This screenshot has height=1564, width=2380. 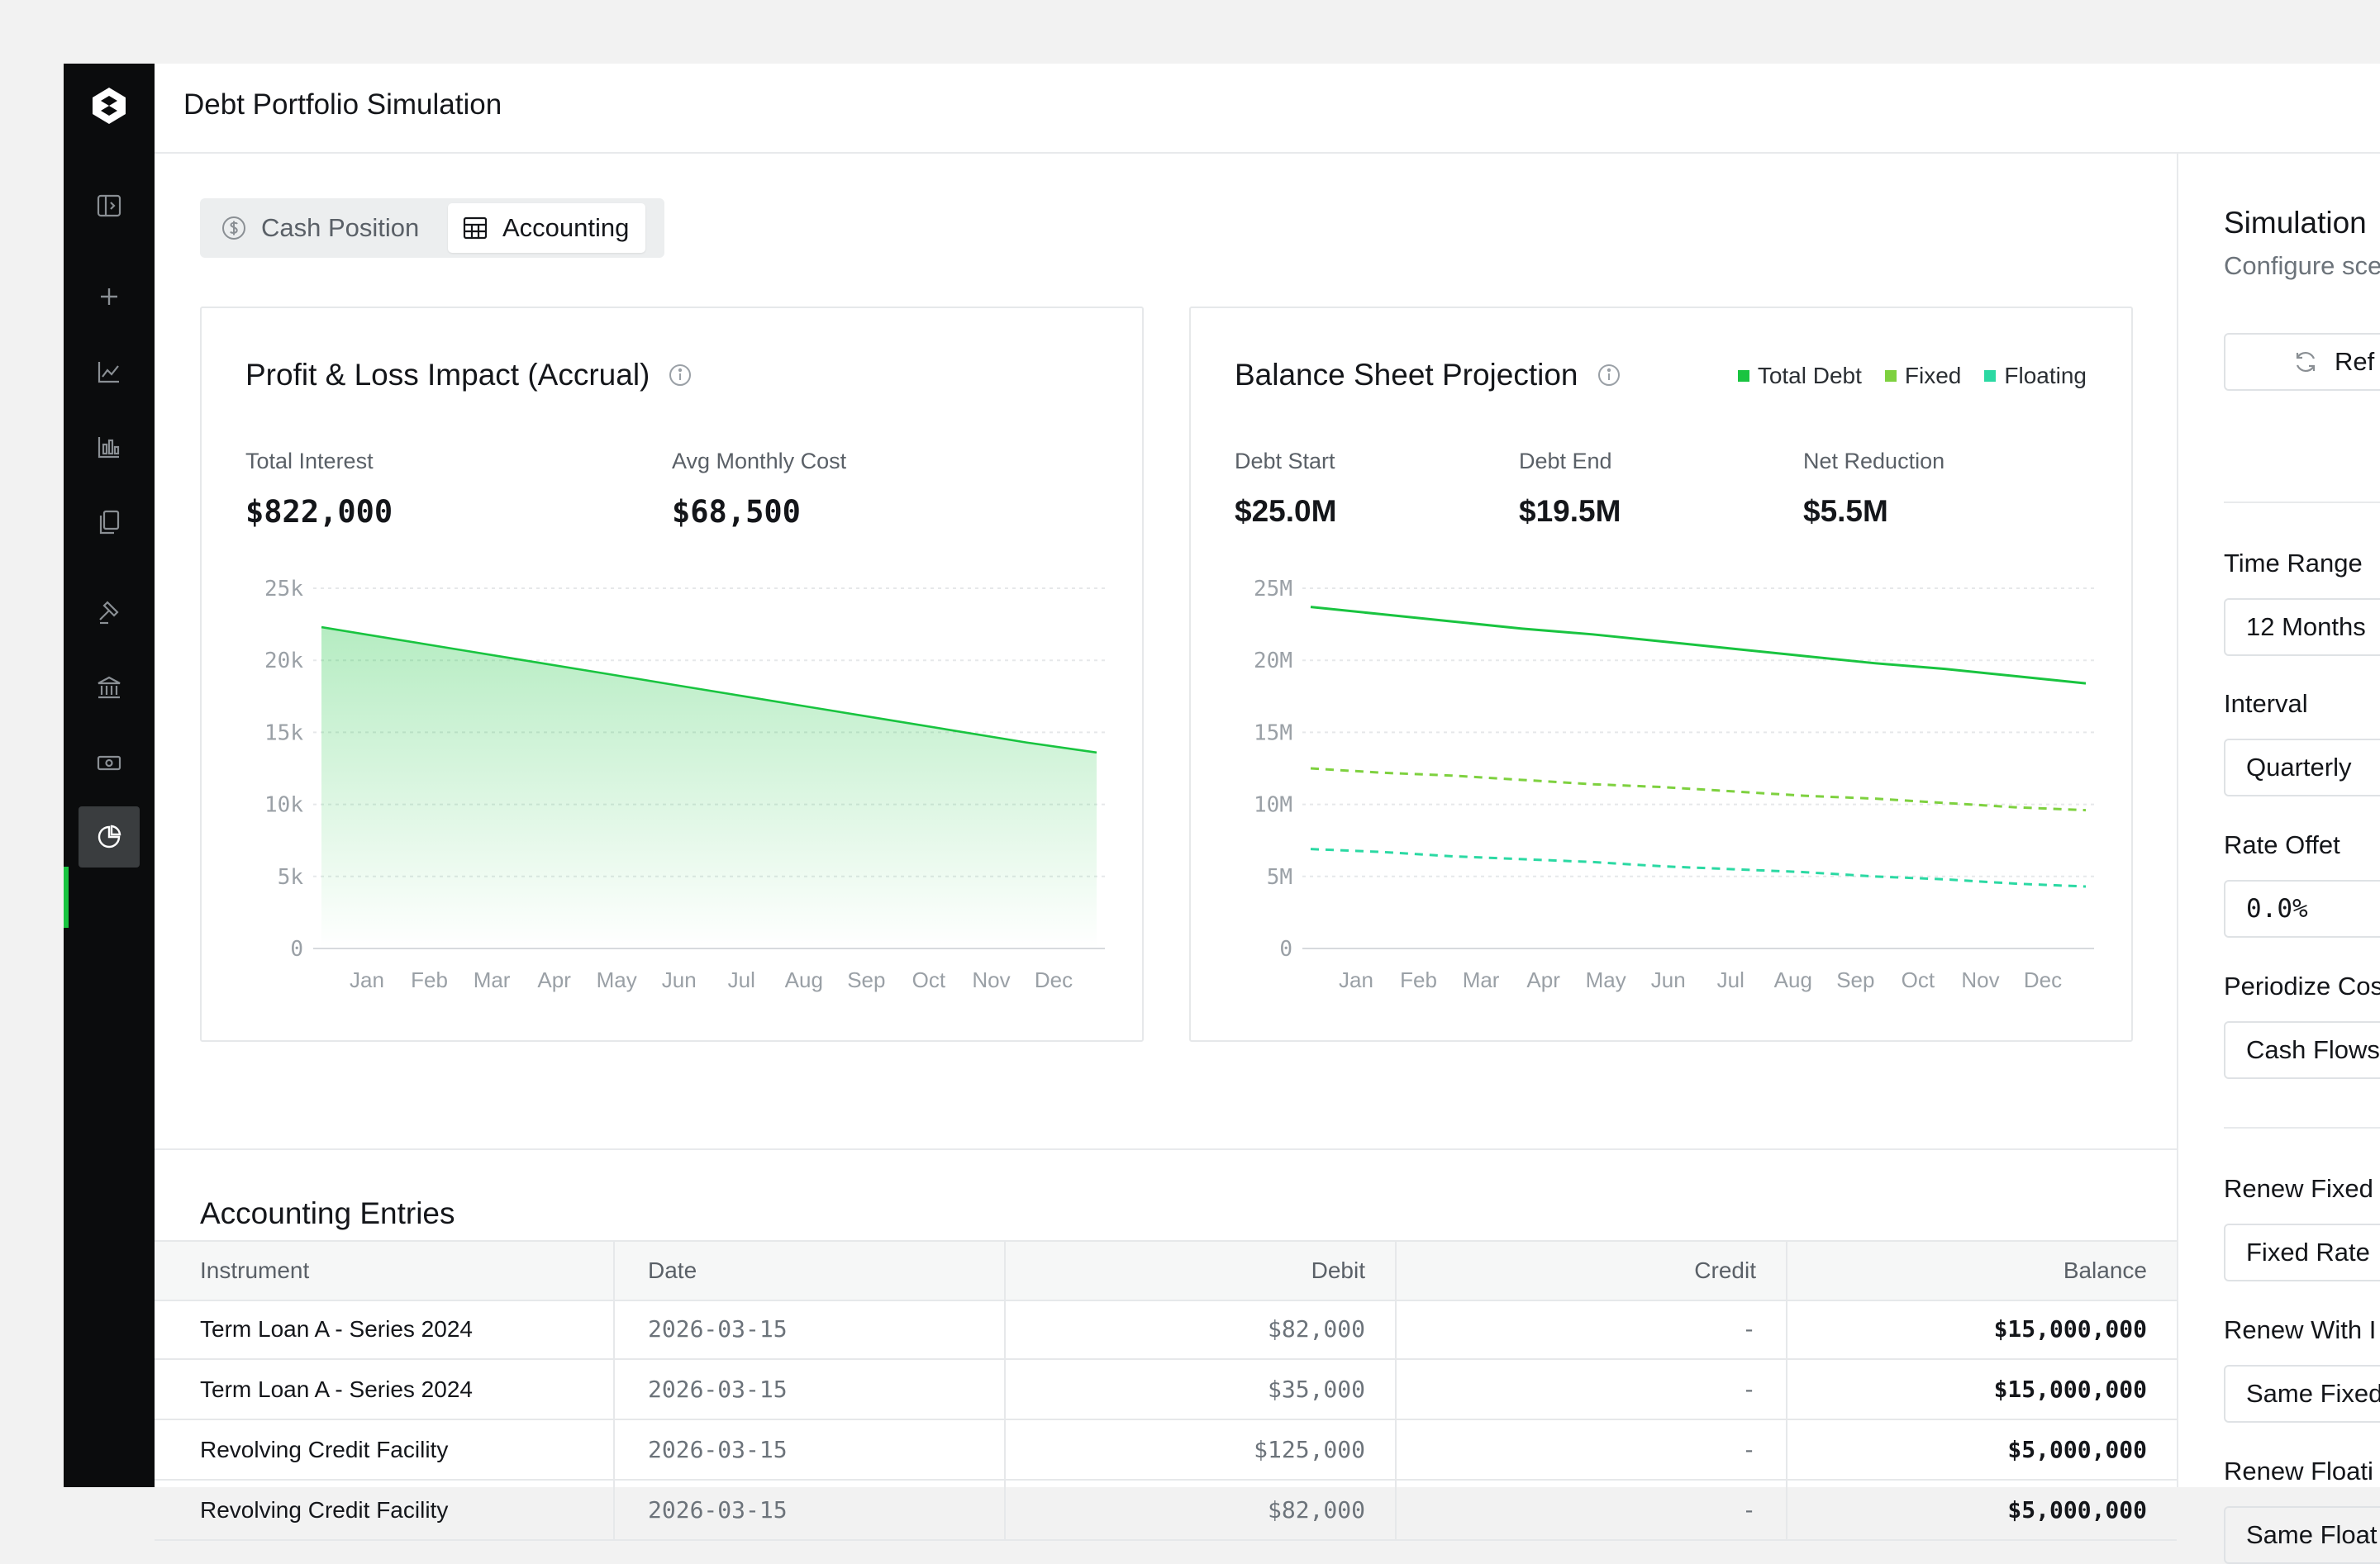 I want to click on col-instrument: Instrument, so click(x=255, y=1270).